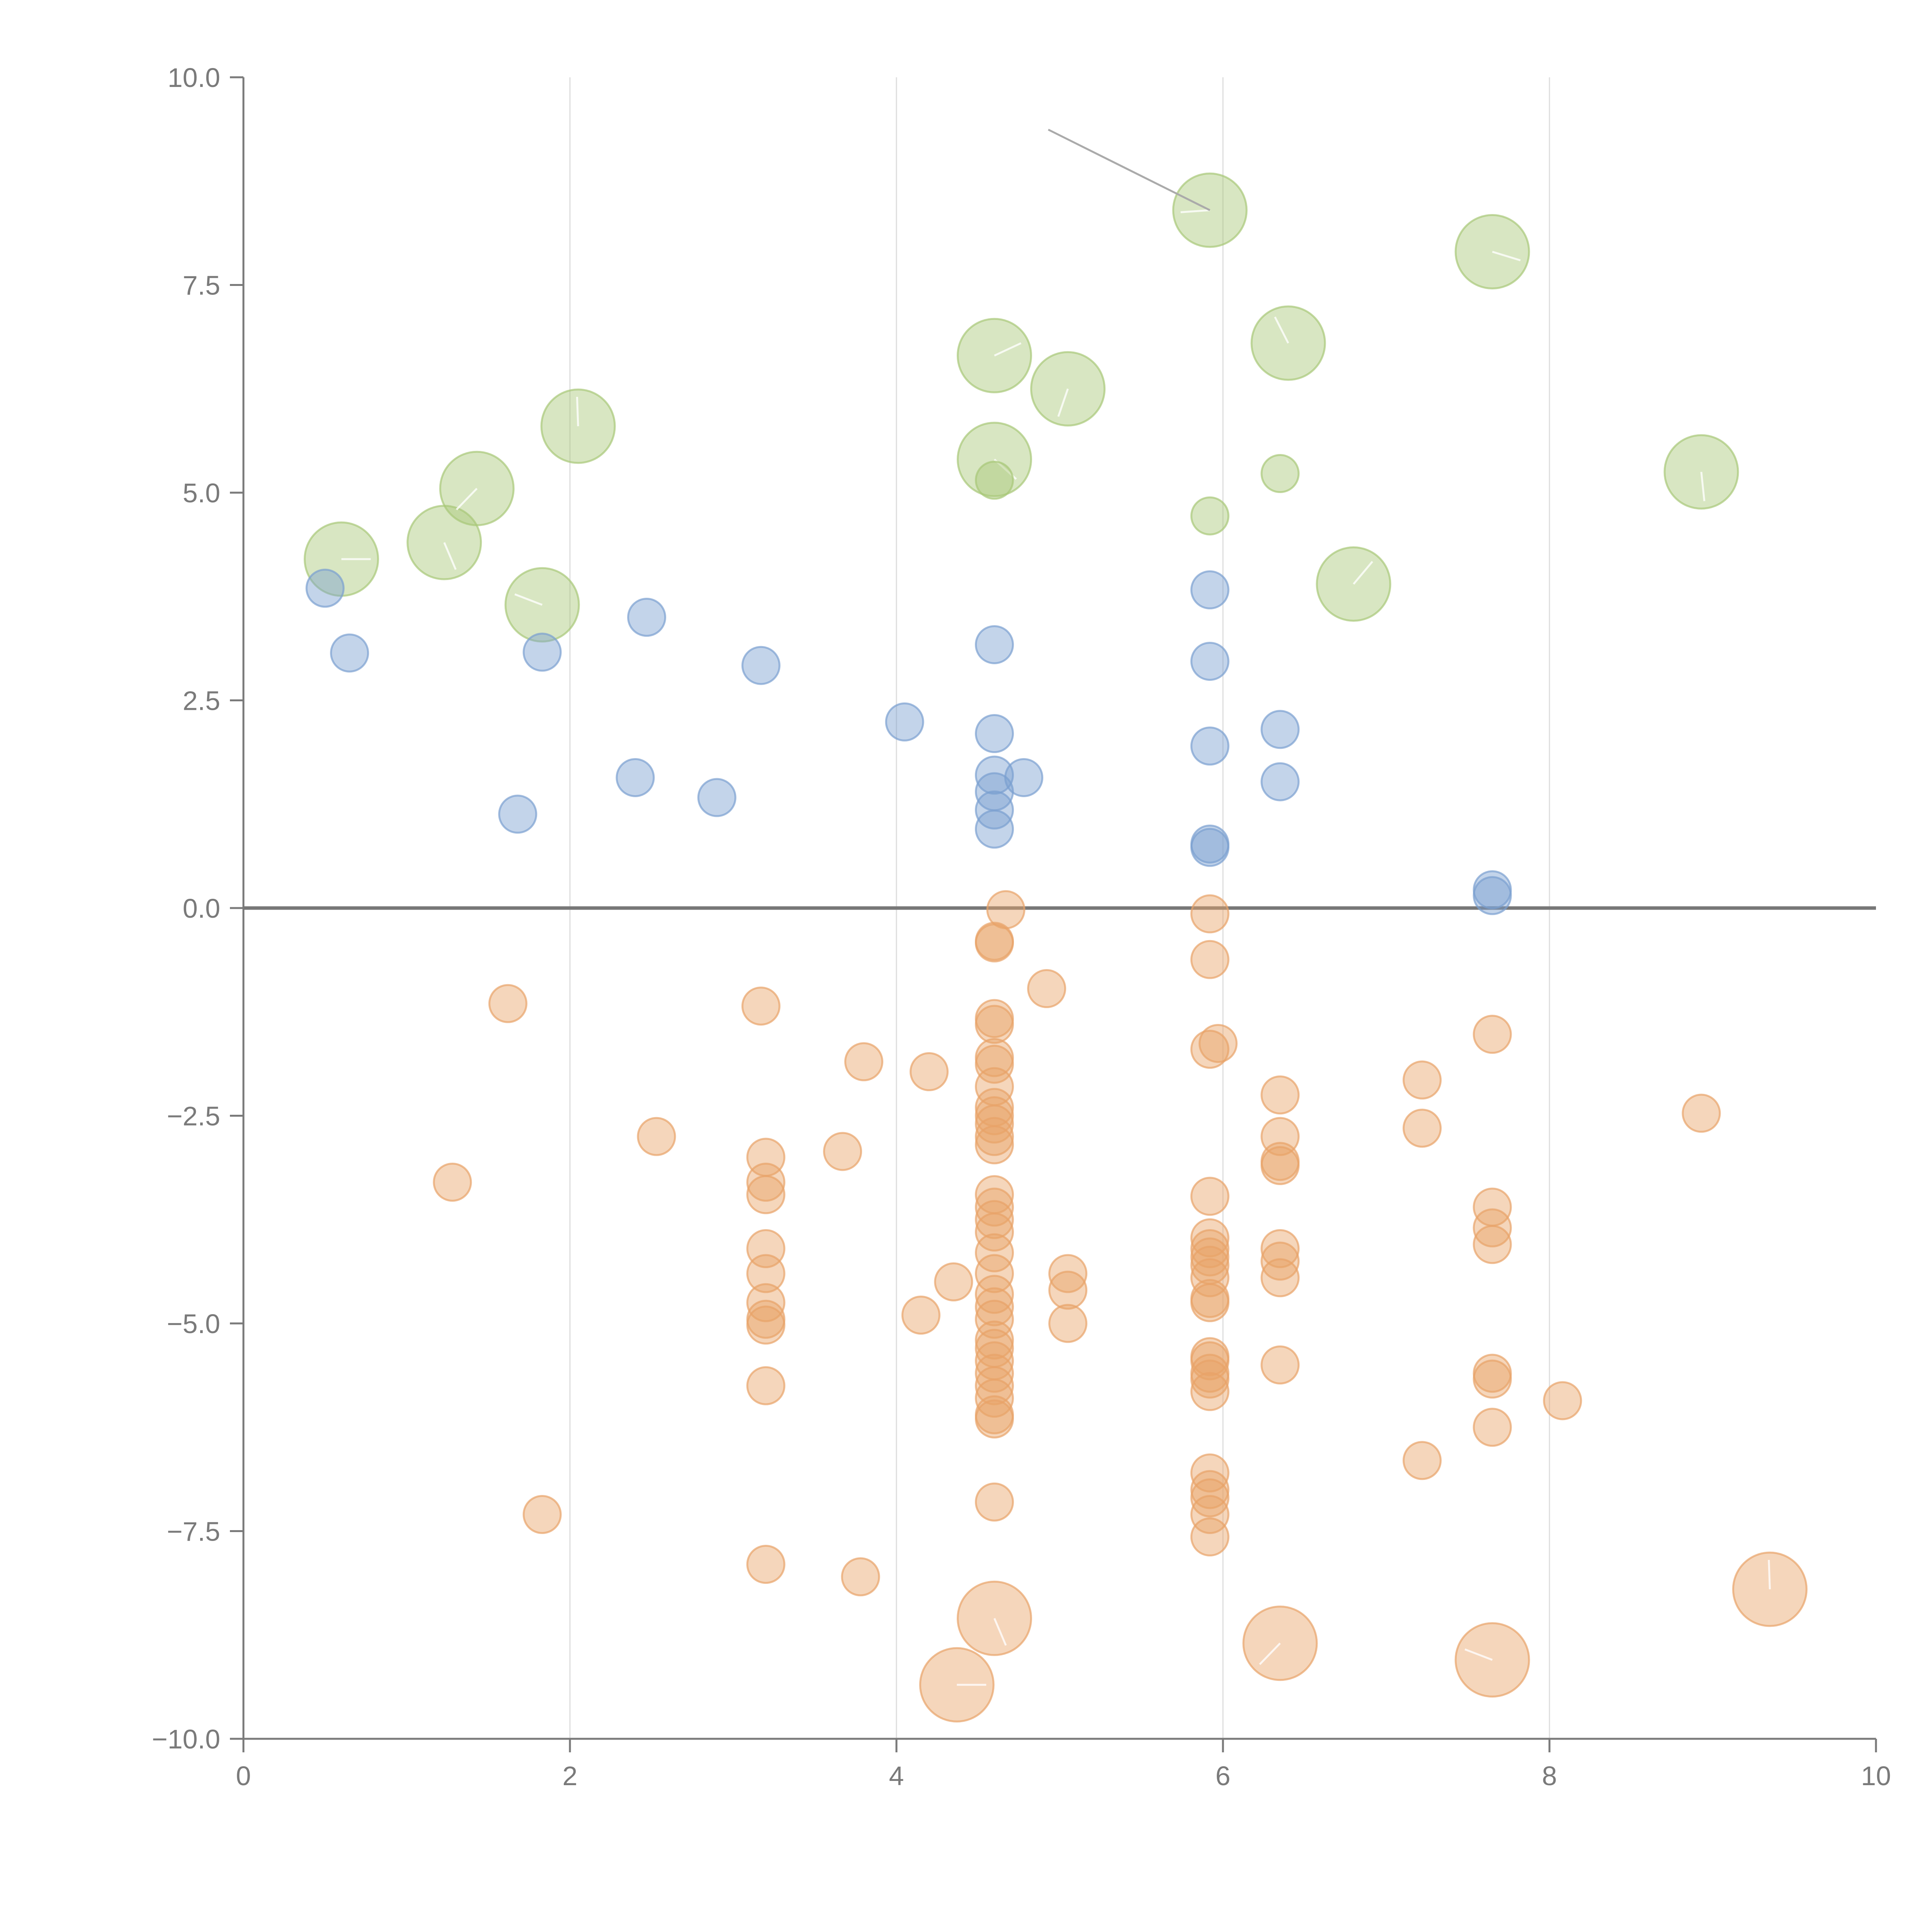 Image resolution: width=1932 pixels, height=1932 pixels. I want to click on x-tick-label: 8, so click(1549, 1776).